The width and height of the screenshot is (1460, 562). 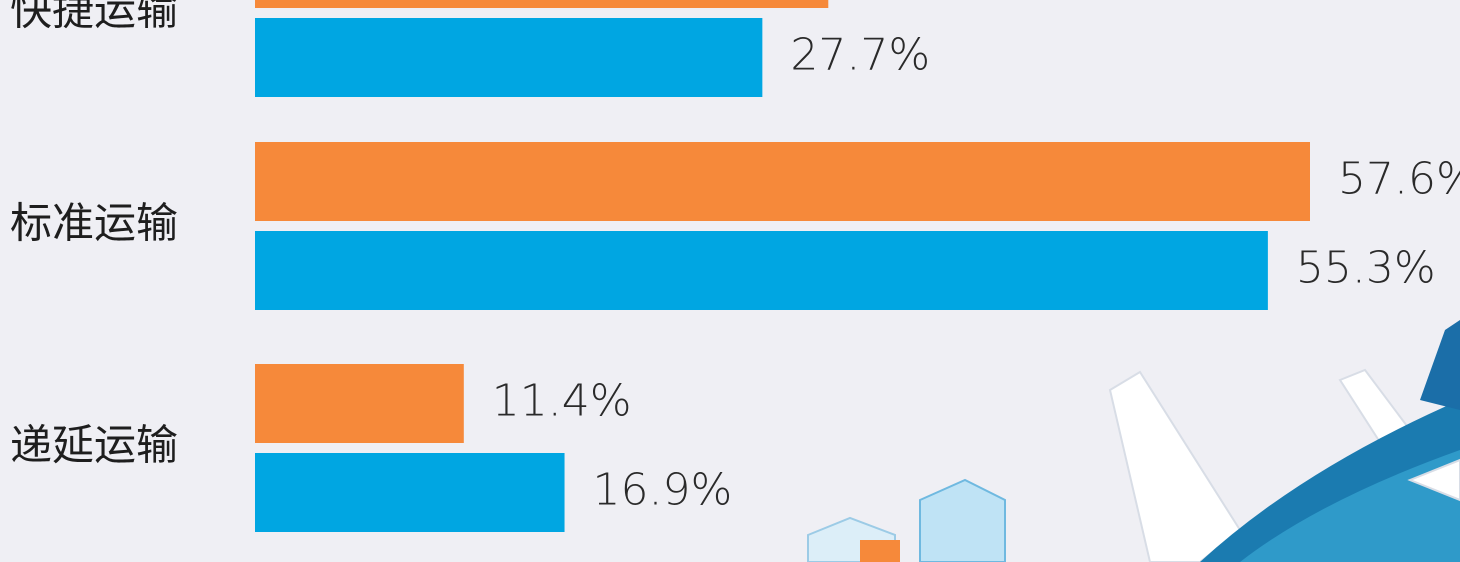 I want to click on value-label: 27.7%, so click(x=860, y=55).